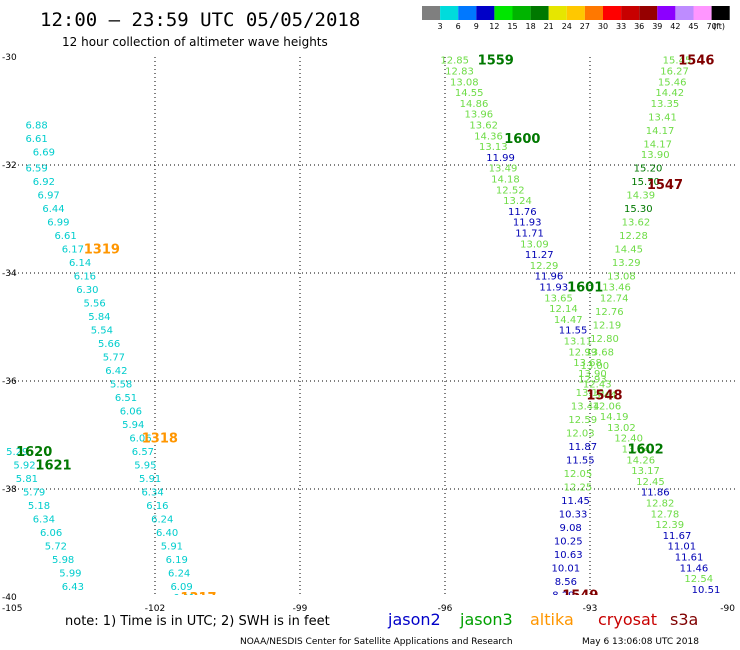 The width and height of the screenshot is (740, 650). I want to click on wave-height-value: 11.61, so click(689, 558).